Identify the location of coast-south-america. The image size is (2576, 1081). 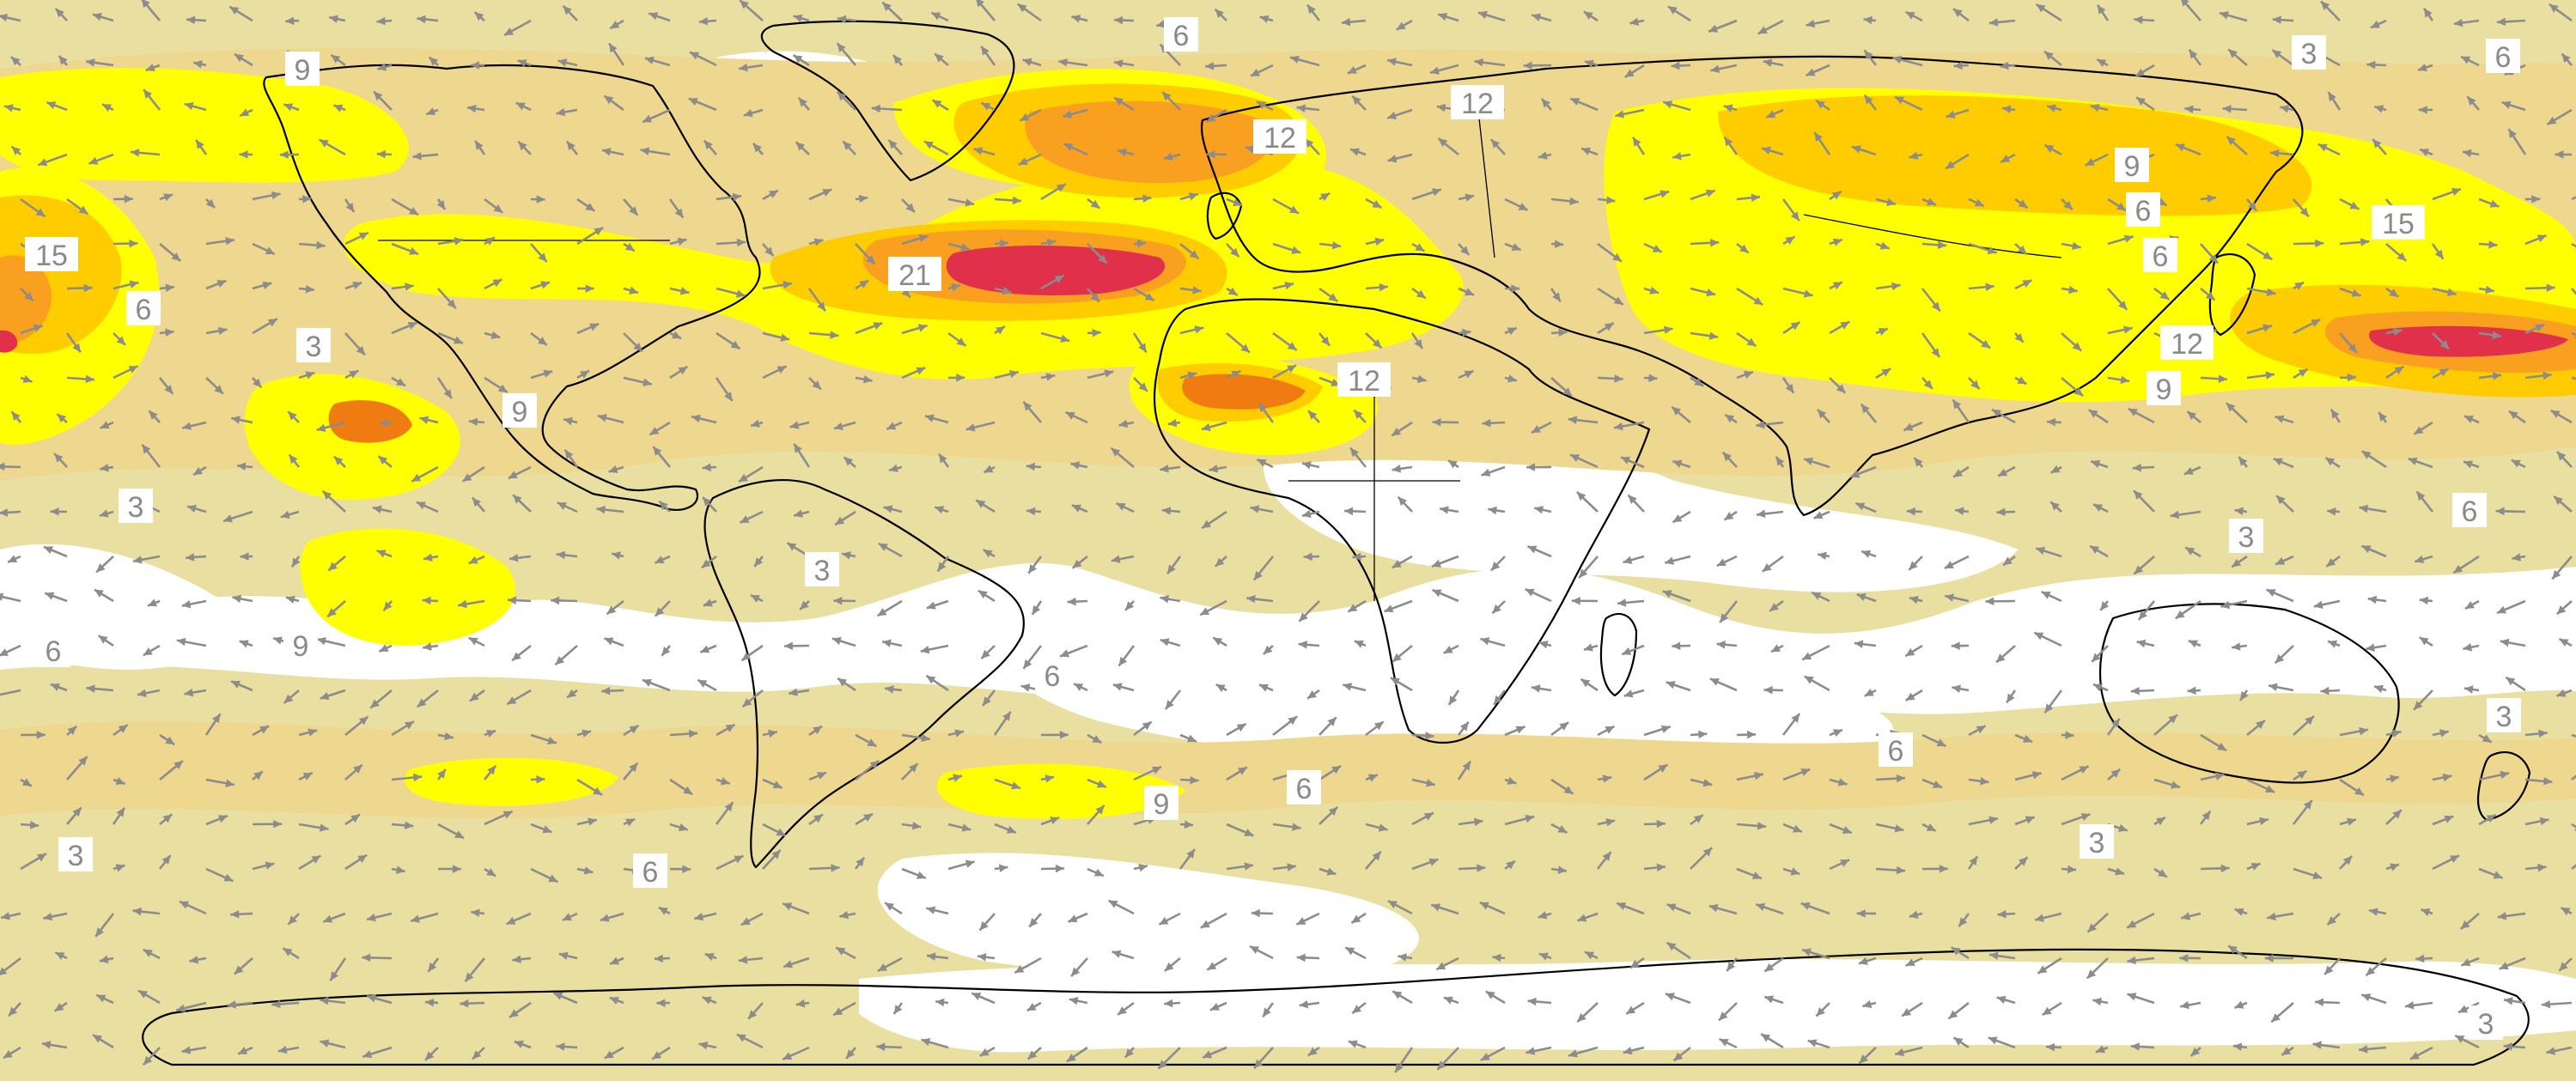
(864, 674).